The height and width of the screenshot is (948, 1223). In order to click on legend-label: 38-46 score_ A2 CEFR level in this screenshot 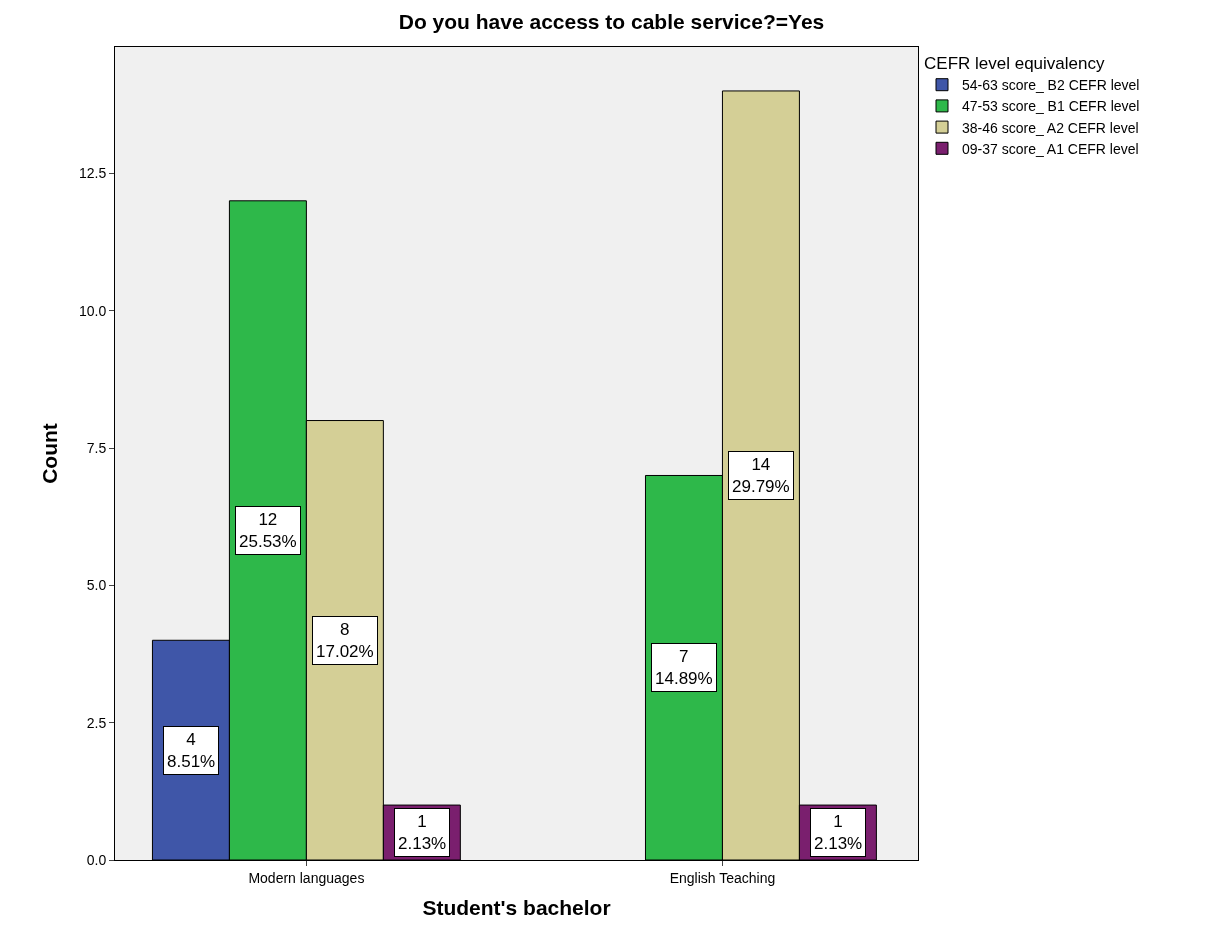, I will do `click(1050, 127)`.